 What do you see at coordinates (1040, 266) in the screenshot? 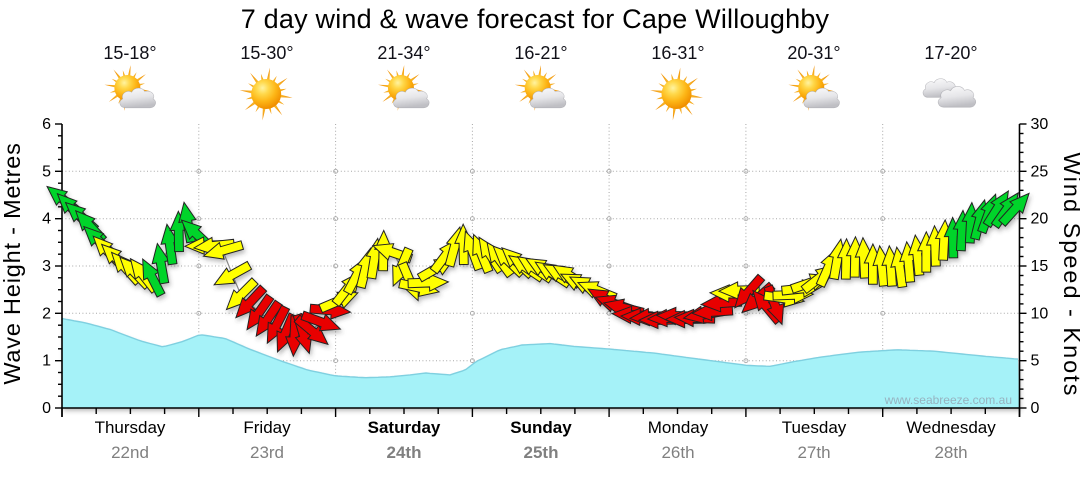
I see `svg-text: 15` at bounding box center [1040, 266].